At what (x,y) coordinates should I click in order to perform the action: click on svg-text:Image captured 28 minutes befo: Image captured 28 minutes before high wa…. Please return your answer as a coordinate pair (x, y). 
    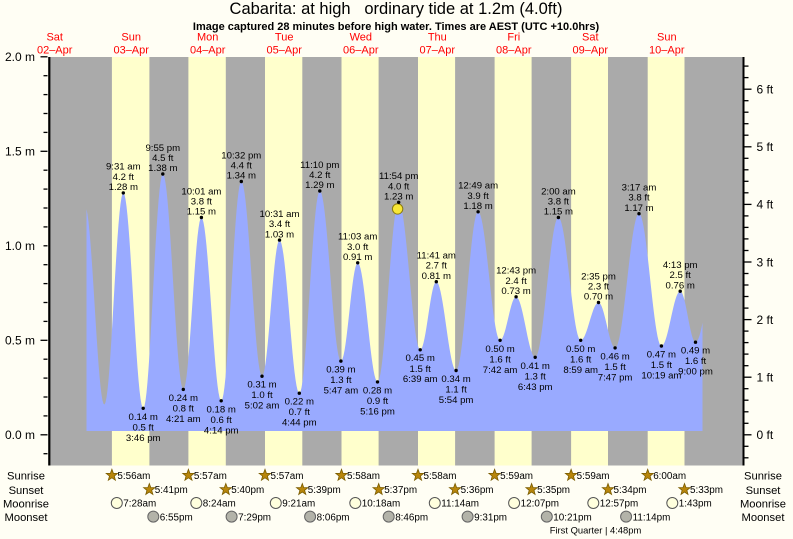
    Looking at the image, I should click on (396, 27).